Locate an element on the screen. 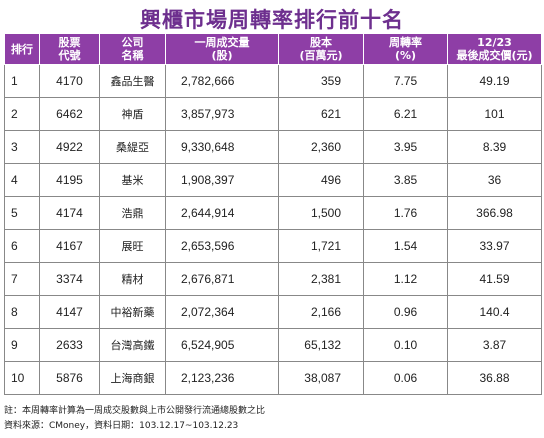 This screenshot has width=544, height=438. cell-volume: 2,653,596 is located at coordinates (222, 246).